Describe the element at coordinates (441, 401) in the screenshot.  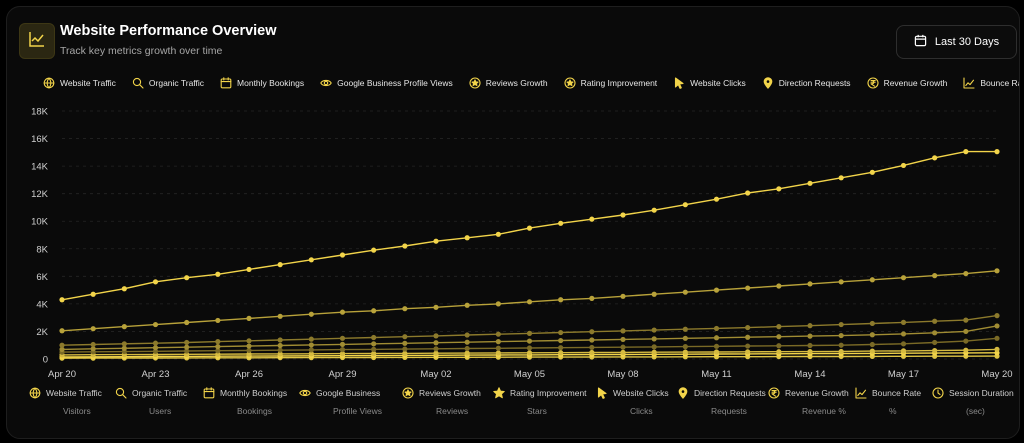
I see `legend-bottom-item: Reviews Growth Reviews` at that location.